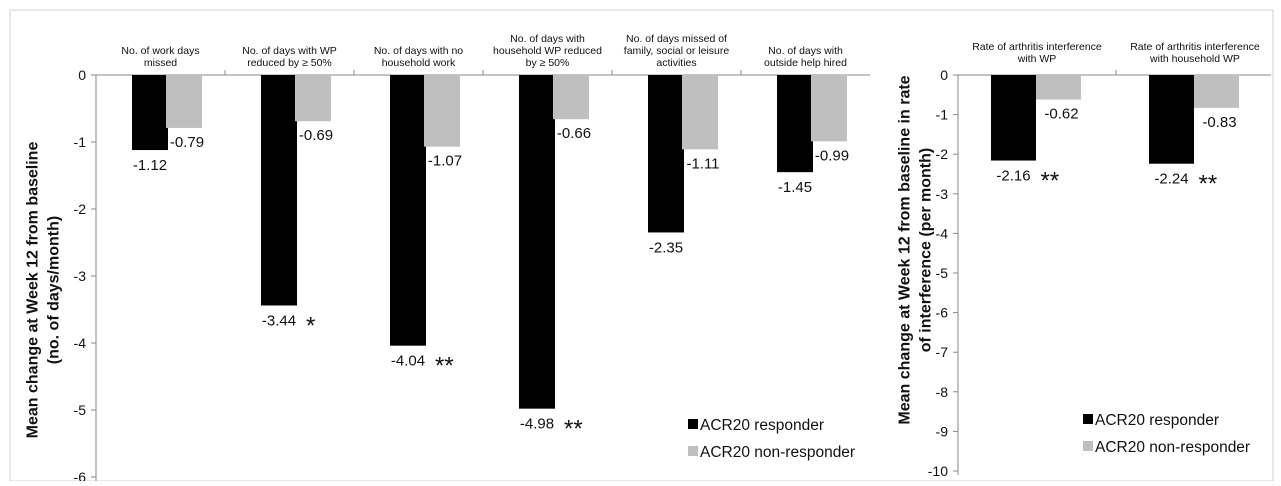 Image resolution: width=1281 pixels, height=486 pixels. What do you see at coordinates (537, 424) in the screenshot?
I see `data-label-responder: -4.98` at bounding box center [537, 424].